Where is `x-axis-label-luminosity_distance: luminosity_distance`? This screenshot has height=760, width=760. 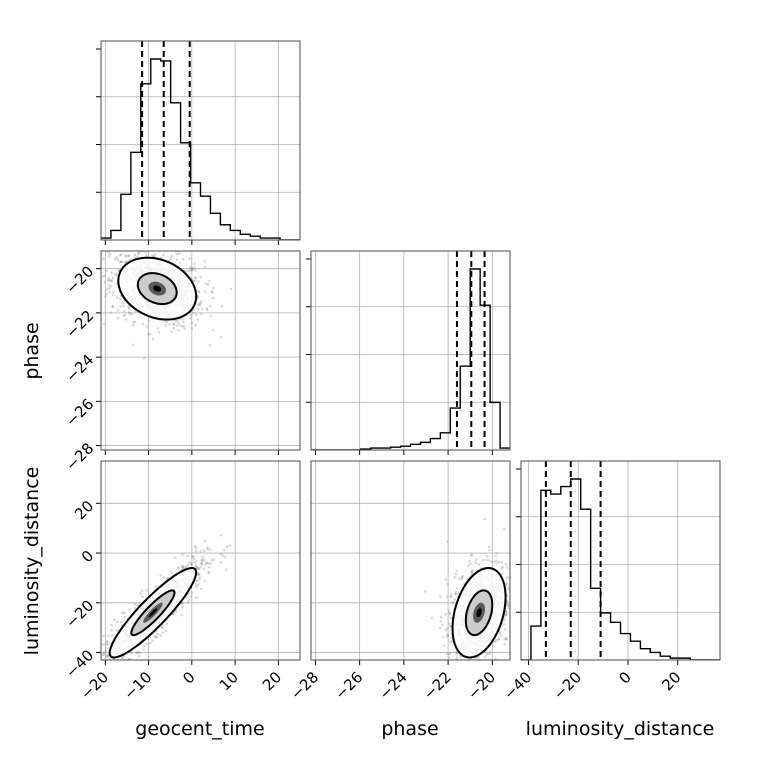 x-axis-label-luminosity_distance: luminosity_distance is located at coordinates (620, 729).